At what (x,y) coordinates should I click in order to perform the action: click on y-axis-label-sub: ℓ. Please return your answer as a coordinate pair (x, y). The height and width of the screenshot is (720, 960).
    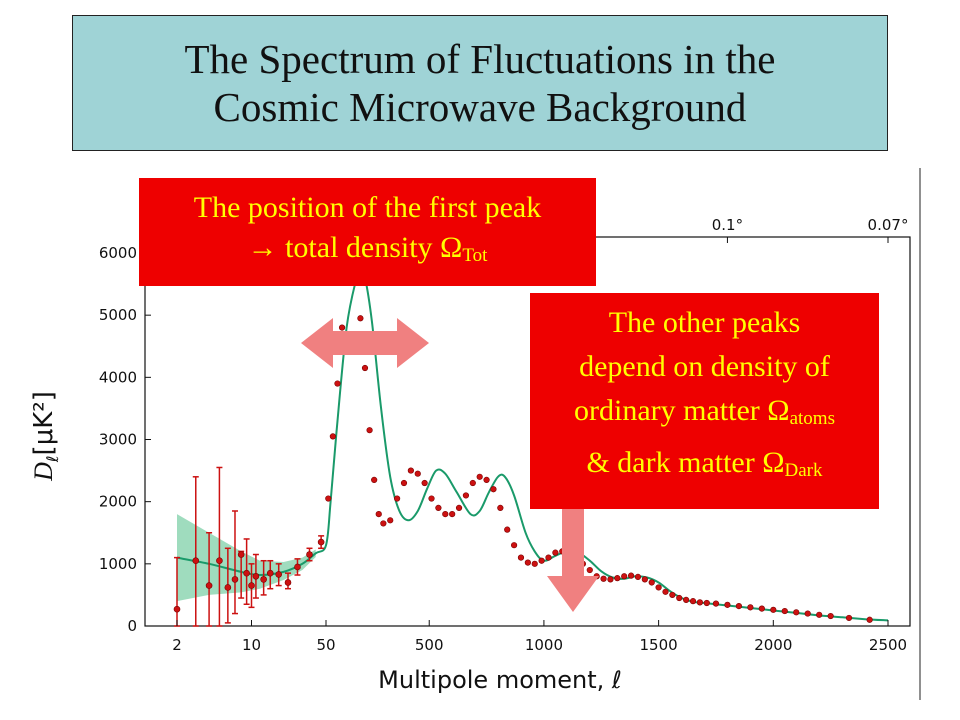
    Looking at the image, I should click on (52, 459).